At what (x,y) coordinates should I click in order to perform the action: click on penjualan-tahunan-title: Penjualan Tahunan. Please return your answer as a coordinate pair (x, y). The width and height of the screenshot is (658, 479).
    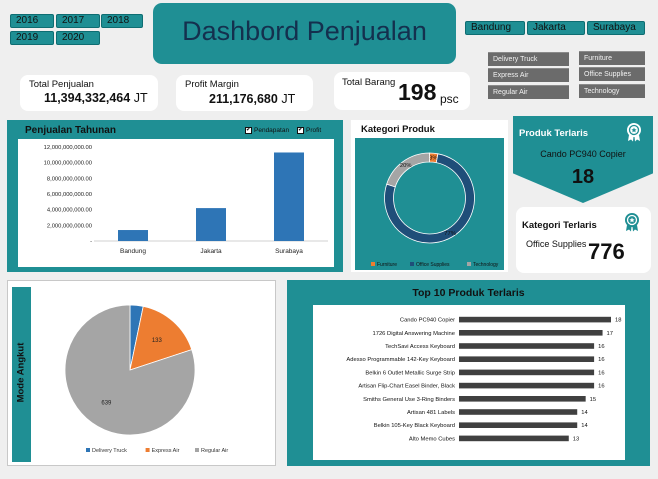
    Looking at the image, I should click on (70, 130).